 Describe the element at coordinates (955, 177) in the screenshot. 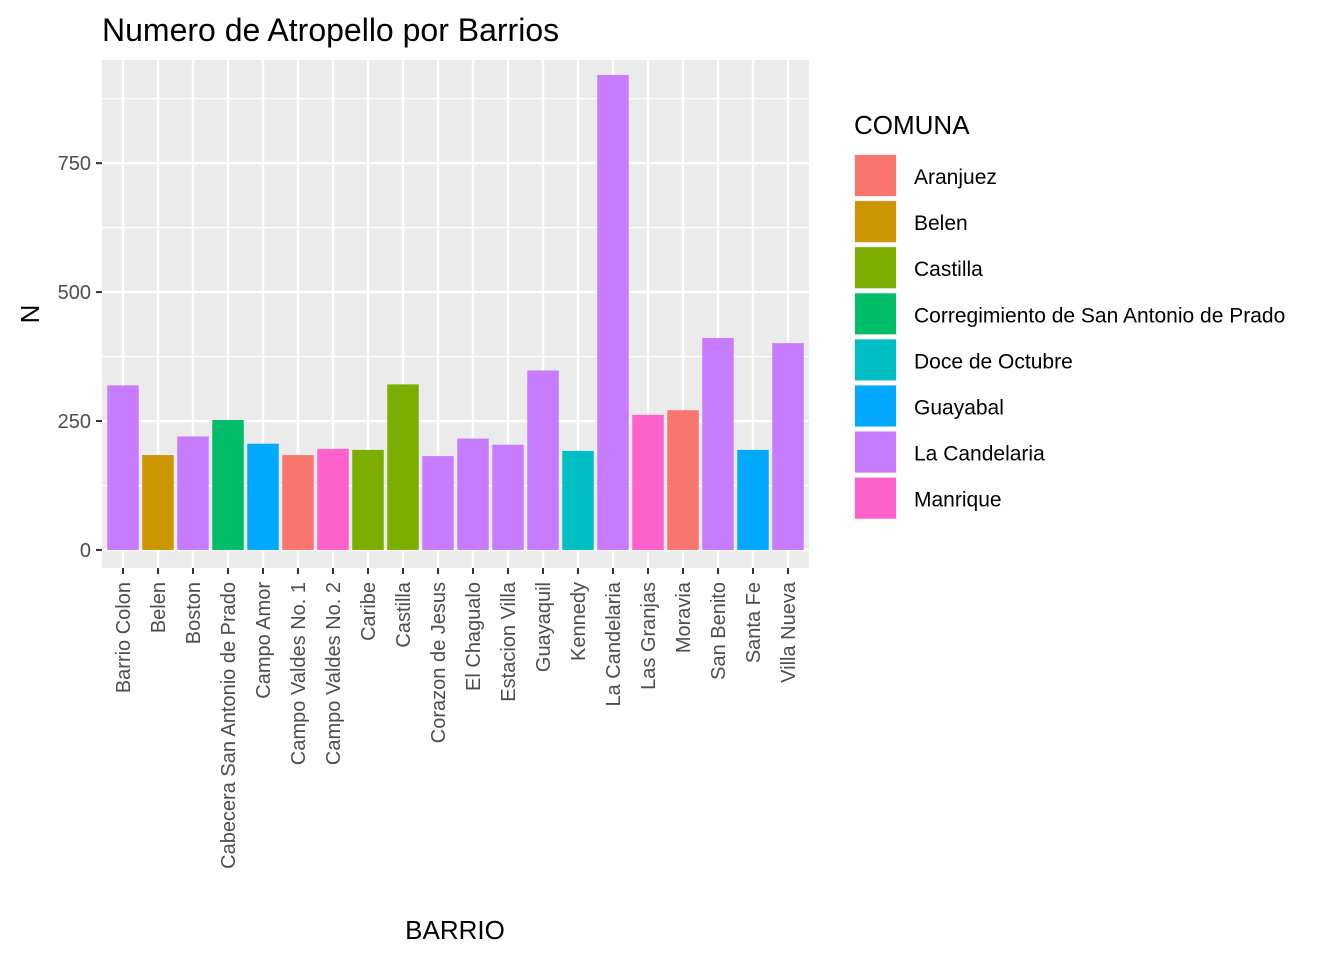

I see `legend-label: Aranjuez` at that location.